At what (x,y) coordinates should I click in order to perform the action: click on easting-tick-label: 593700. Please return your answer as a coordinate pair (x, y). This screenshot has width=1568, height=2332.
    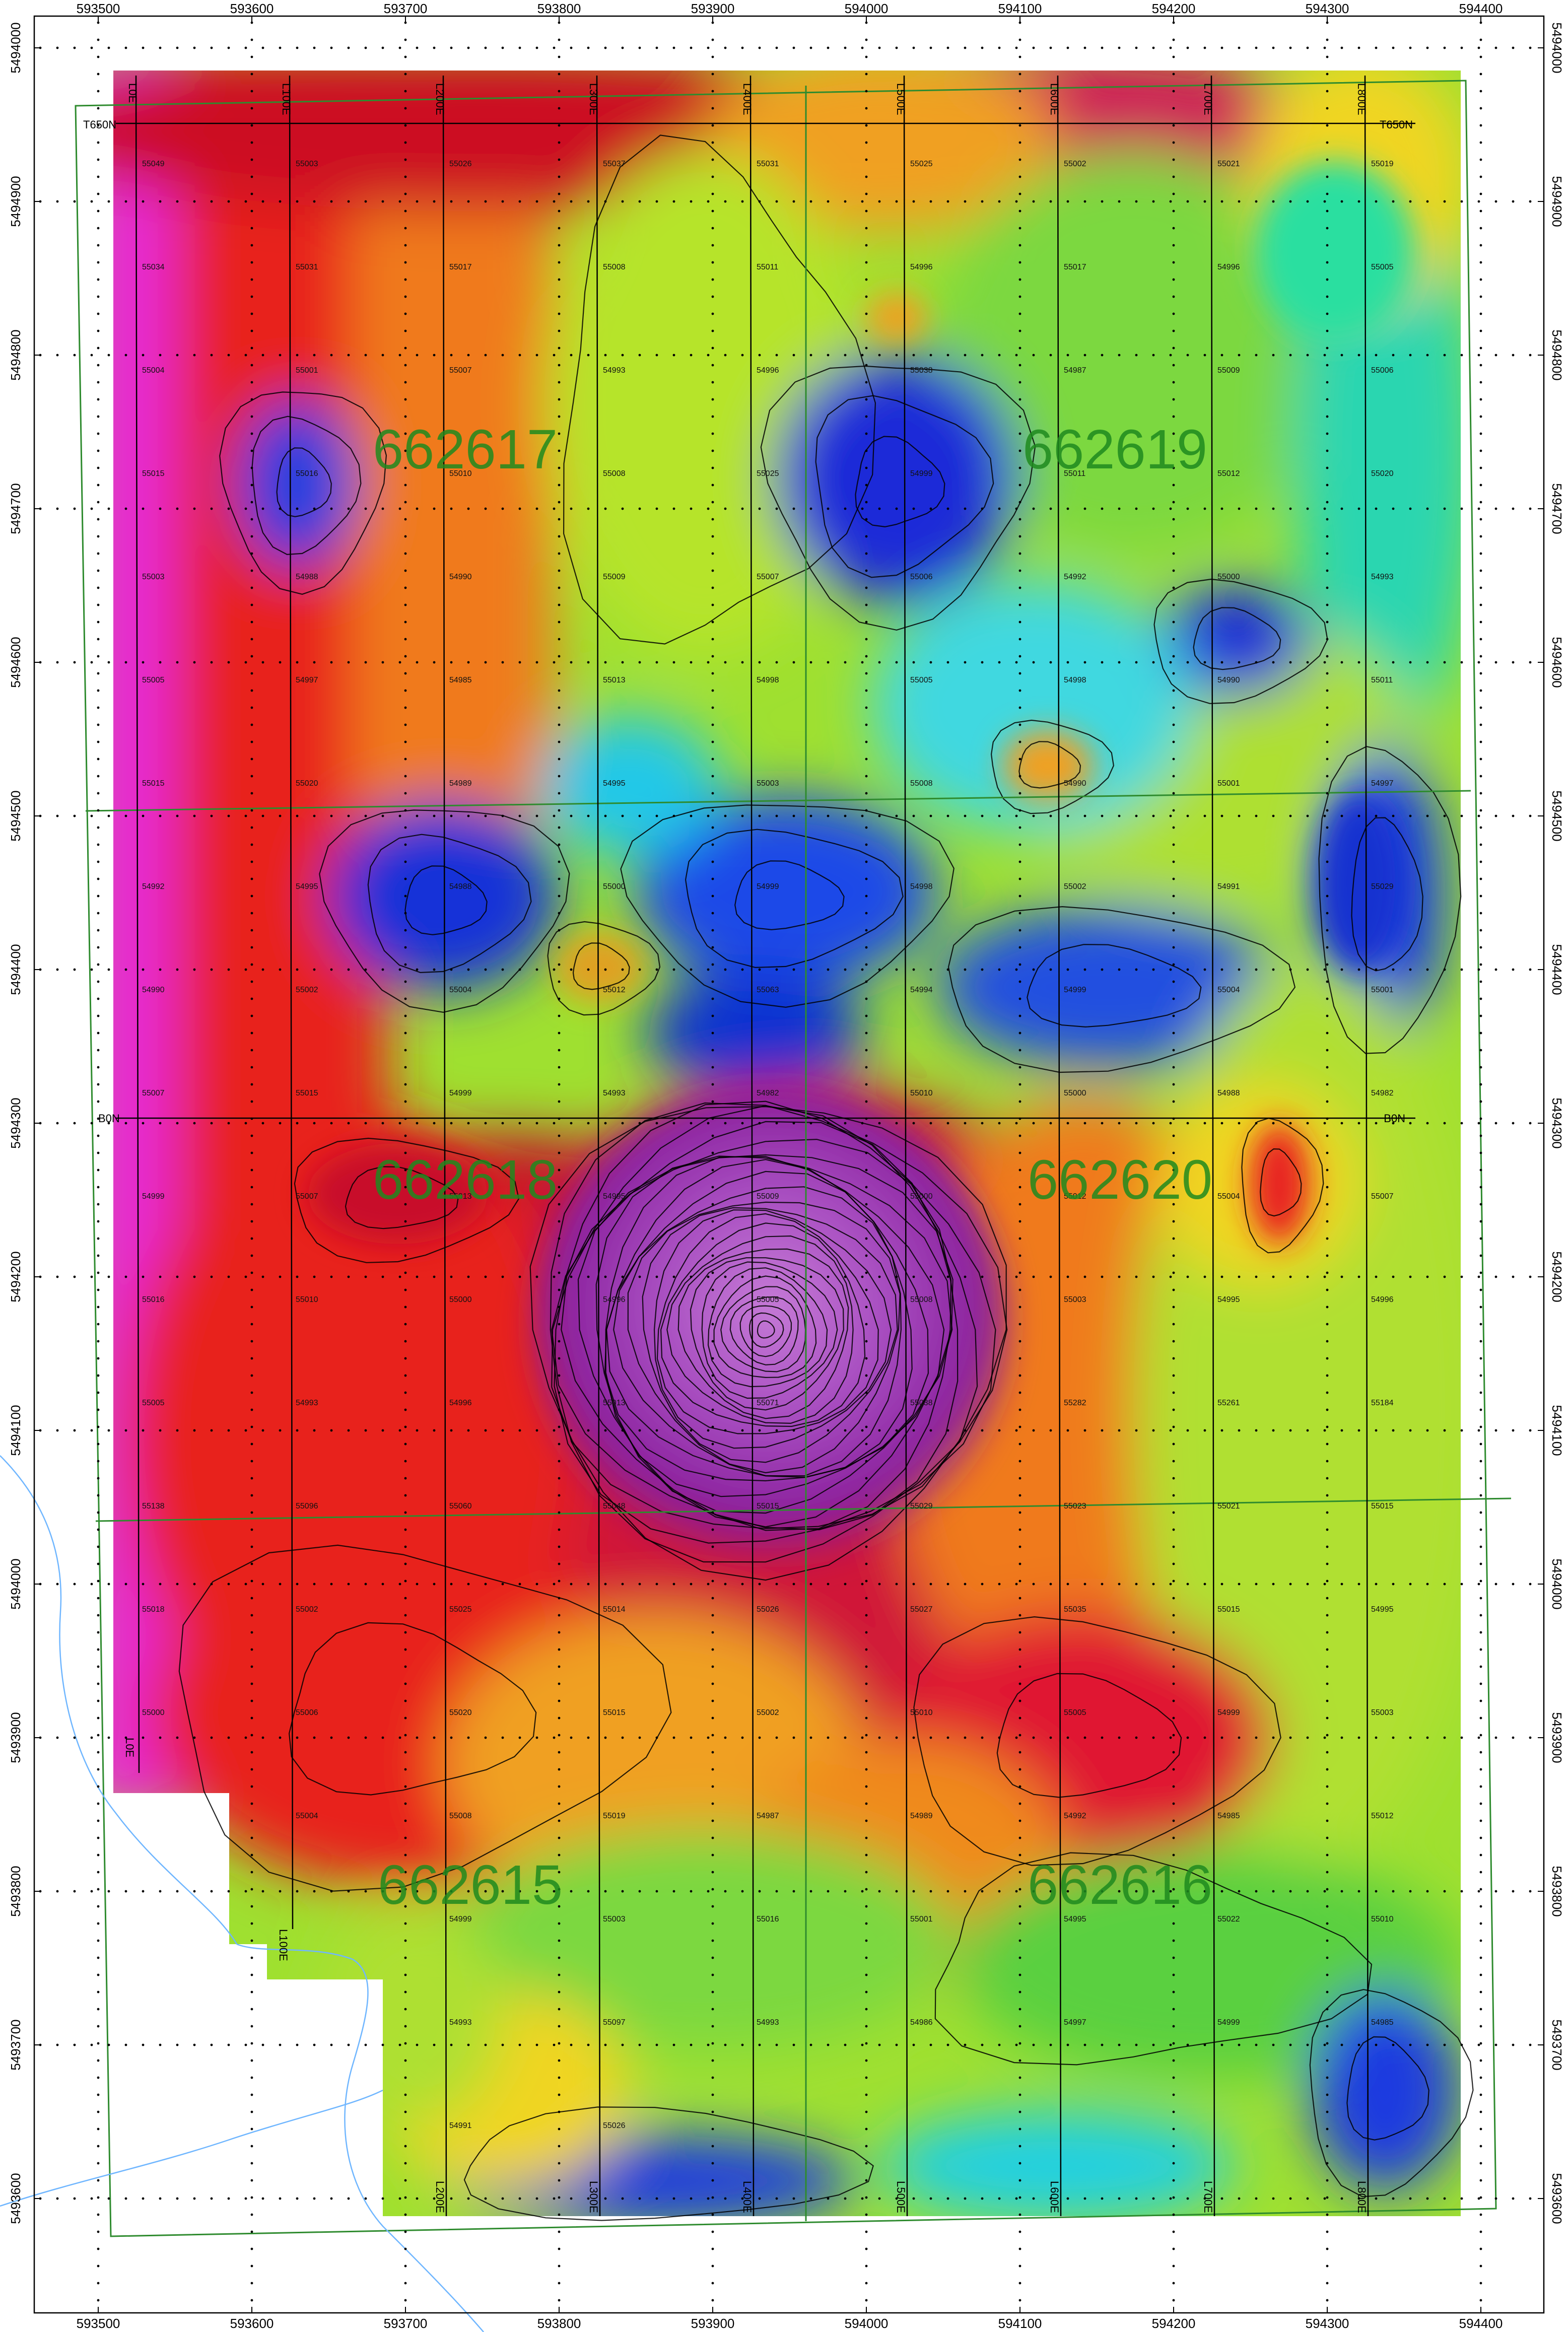
    Looking at the image, I should click on (406, 2323).